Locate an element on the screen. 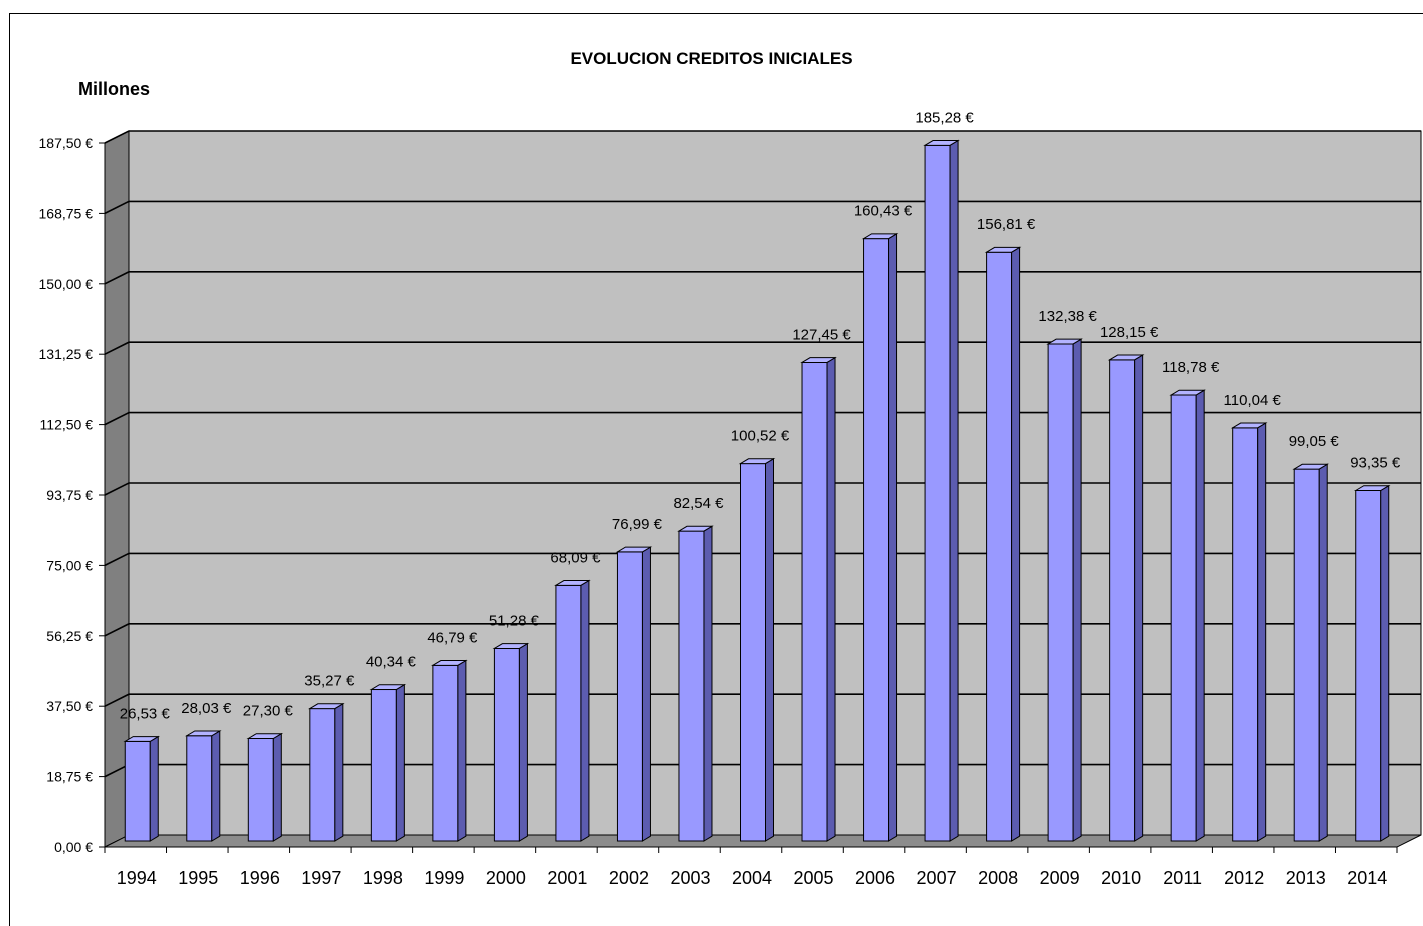  data-label: 156,81 € is located at coordinates (1006, 224).